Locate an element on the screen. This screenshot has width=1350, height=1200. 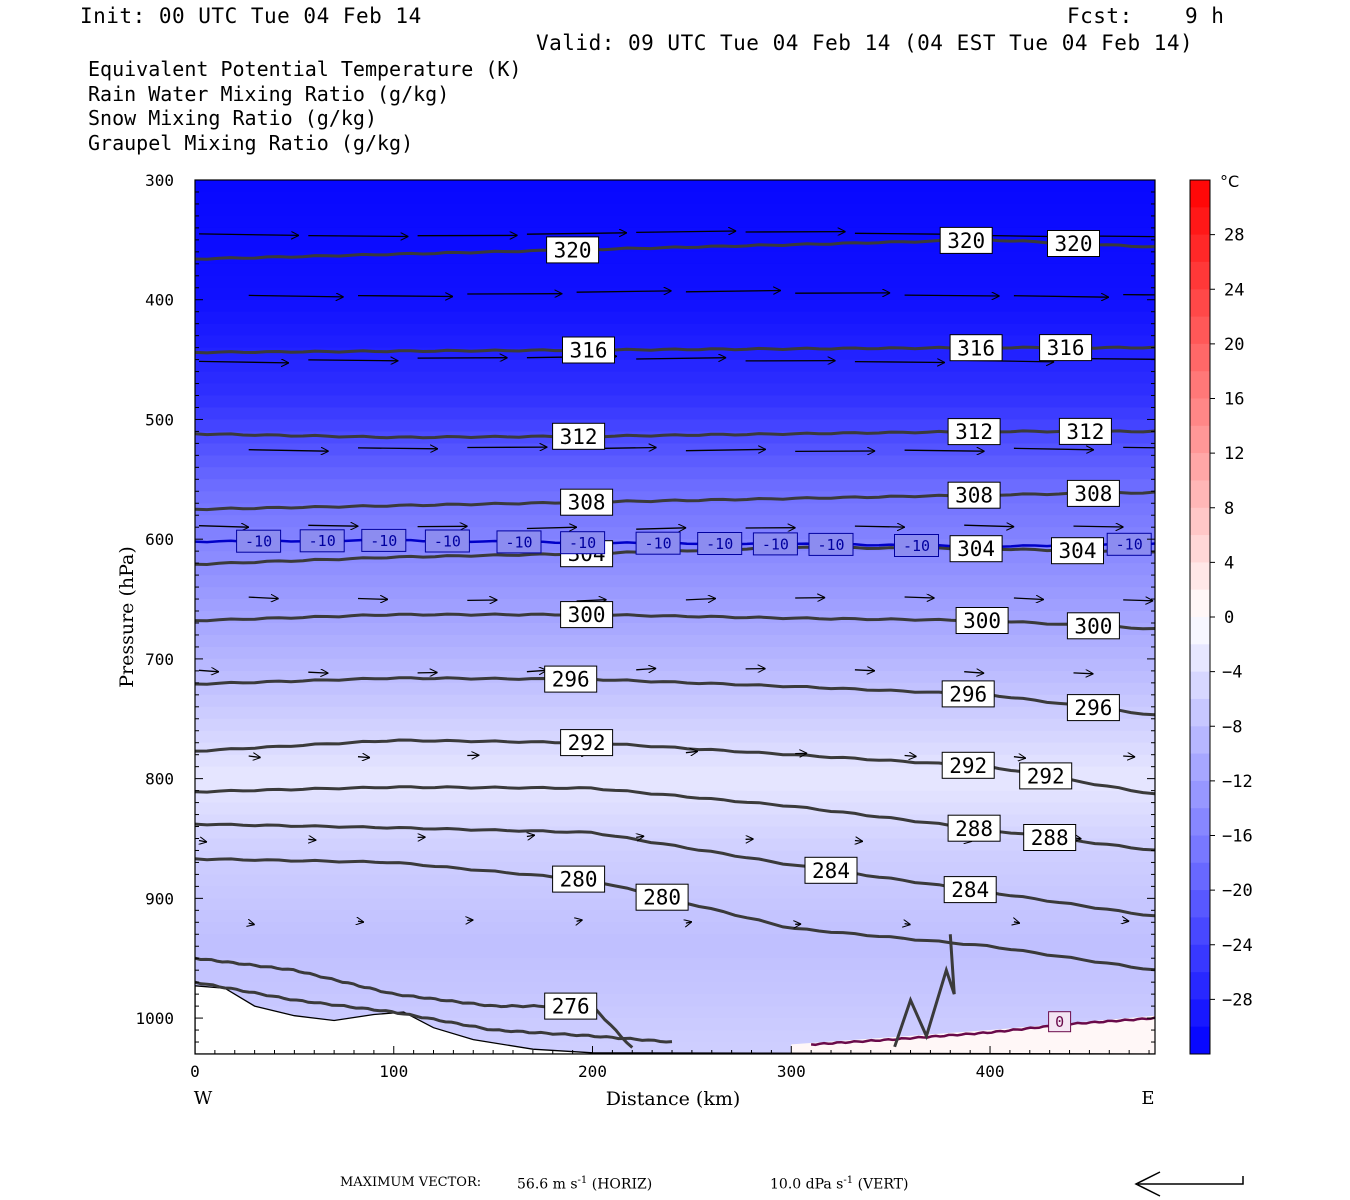
isotherm-0-line is located at coordinates (982, 1031).